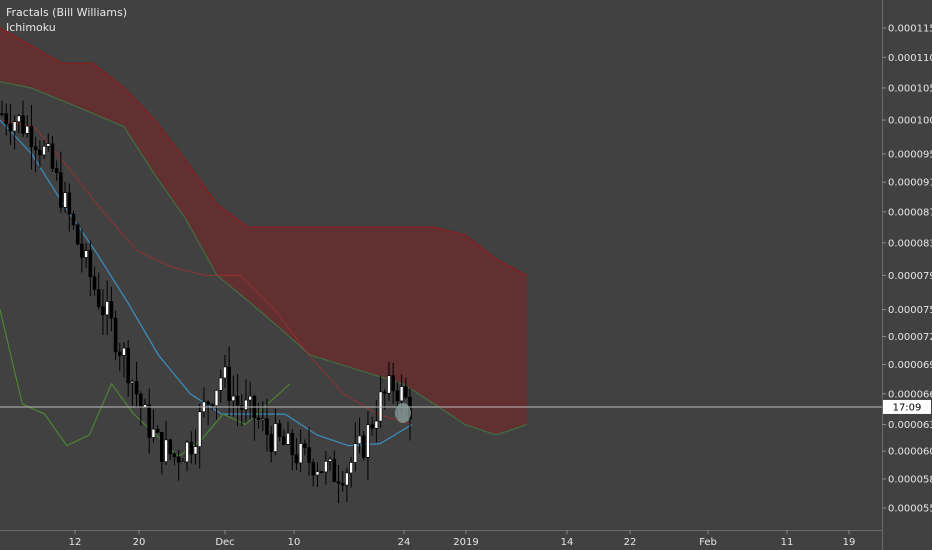  What do you see at coordinates (910, 121) in the screenshot?
I see `y-tick-label: 0.0001000` at bounding box center [910, 121].